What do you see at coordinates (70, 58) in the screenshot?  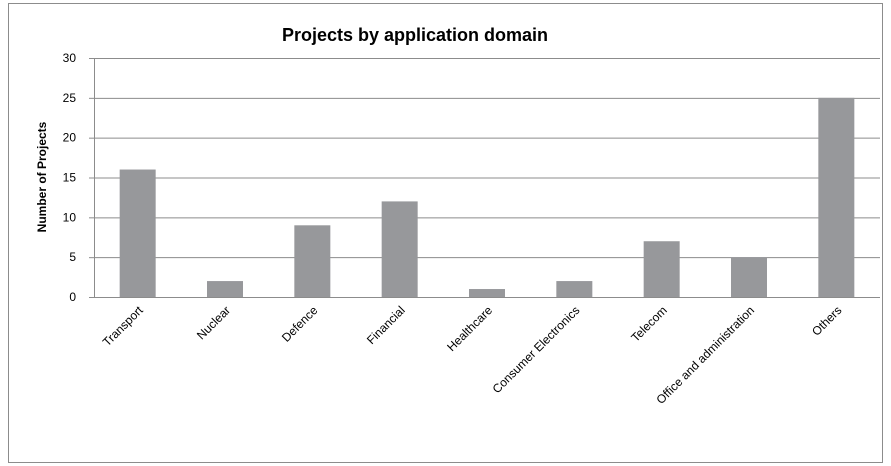 I see `y-tick-label: 30` at bounding box center [70, 58].